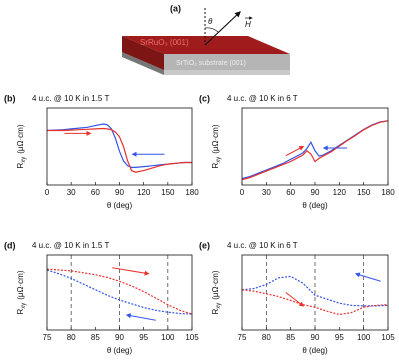 The image size is (399, 361). I want to click on film, so click(206, 45).